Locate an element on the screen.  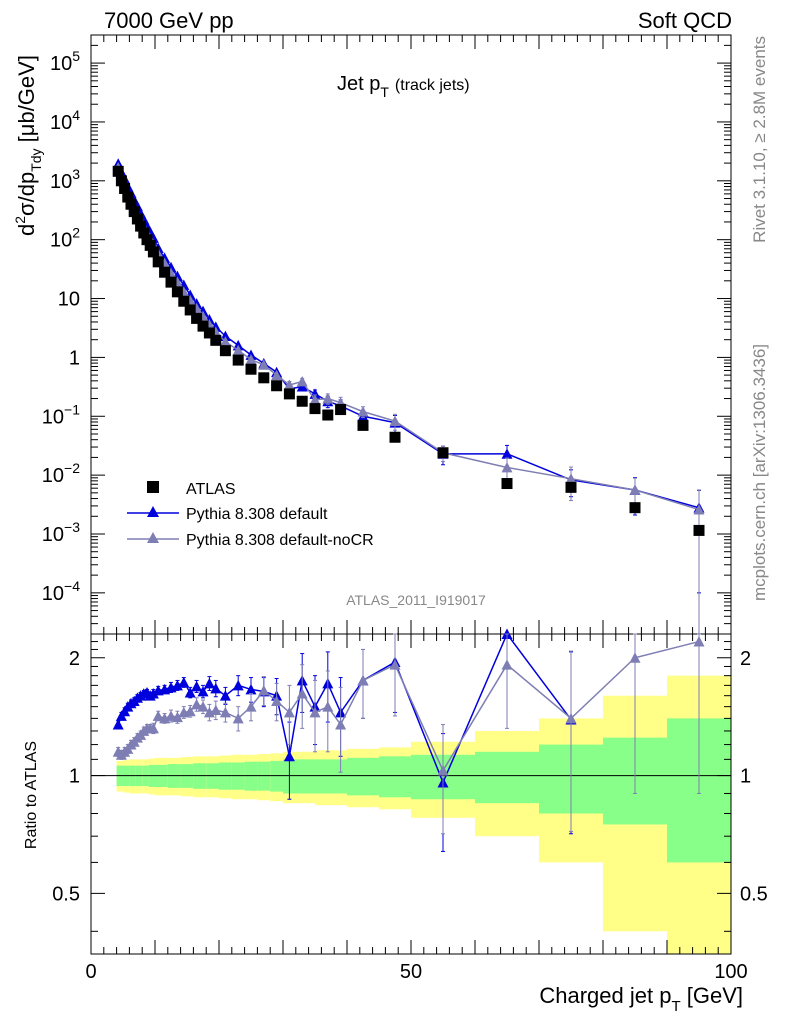
y-tick-label-ratio-right: 2 is located at coordinates (745, 659).